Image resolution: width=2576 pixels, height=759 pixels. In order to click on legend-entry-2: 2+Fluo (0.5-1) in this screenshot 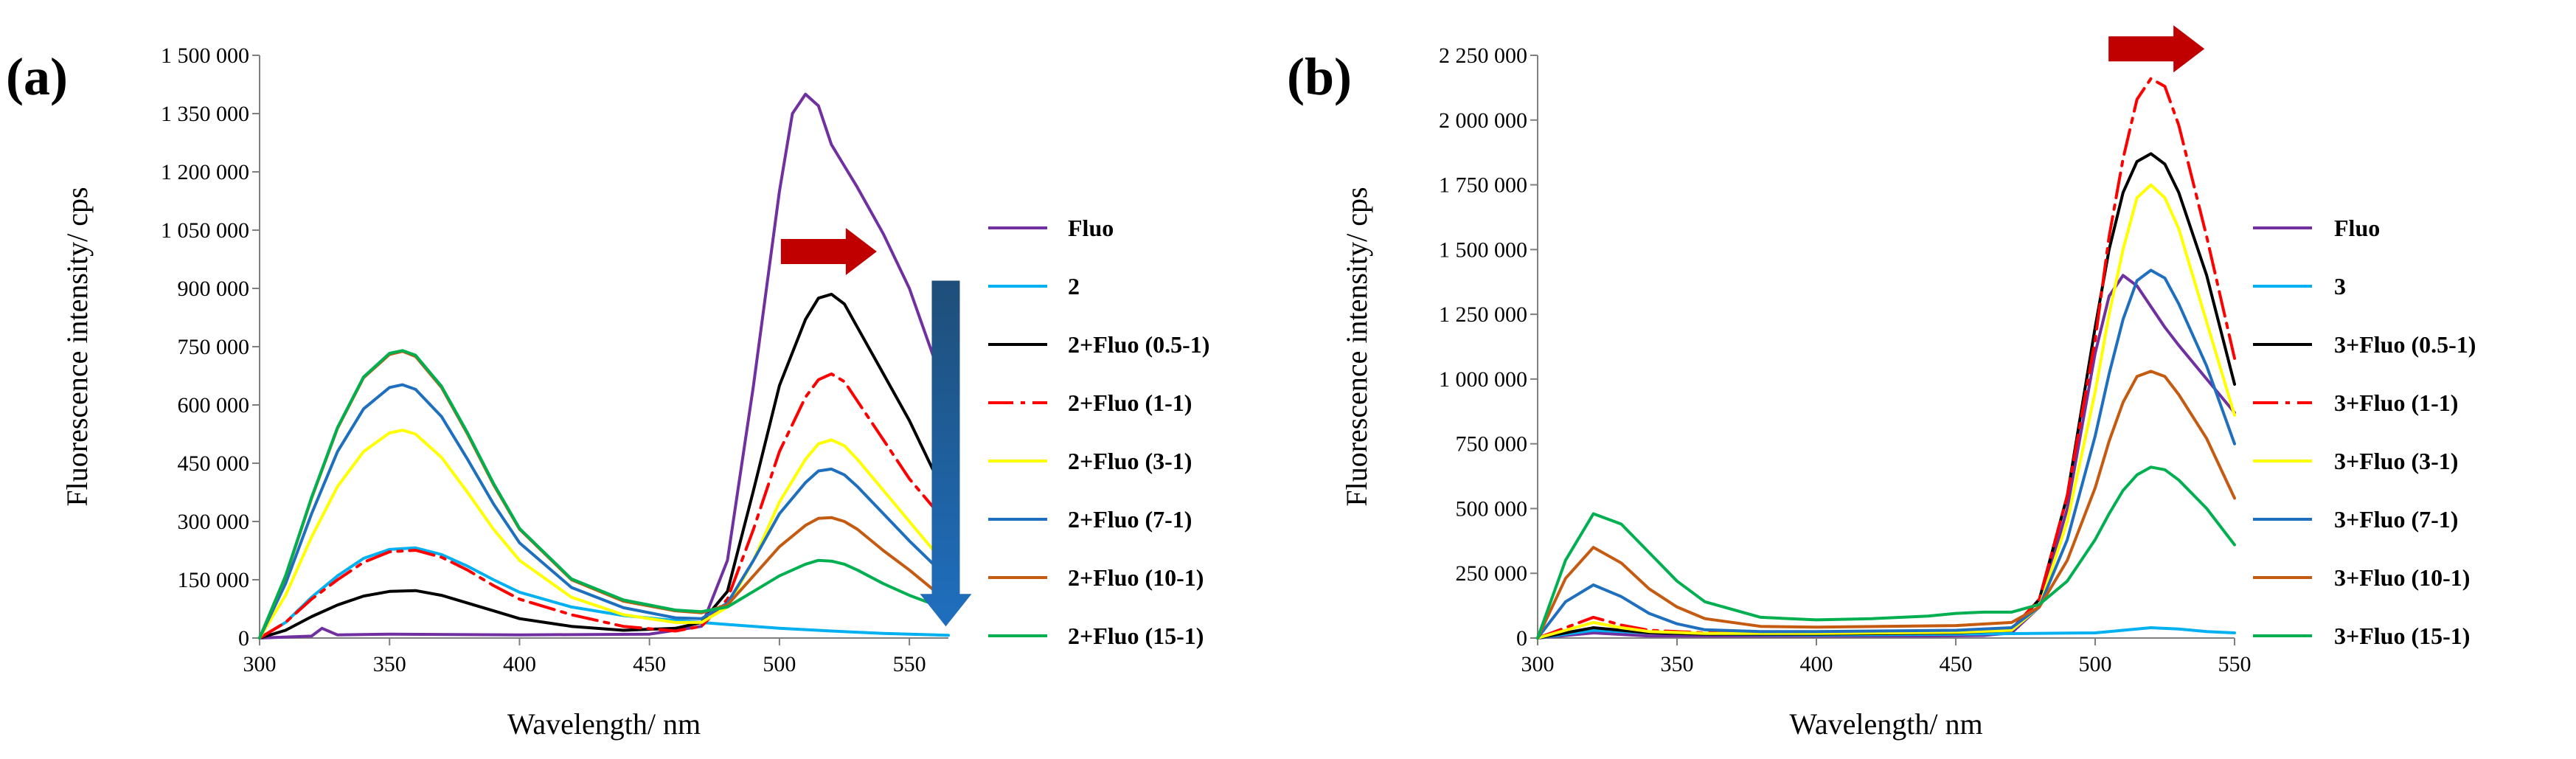, I will do `click(1138, 344)`.